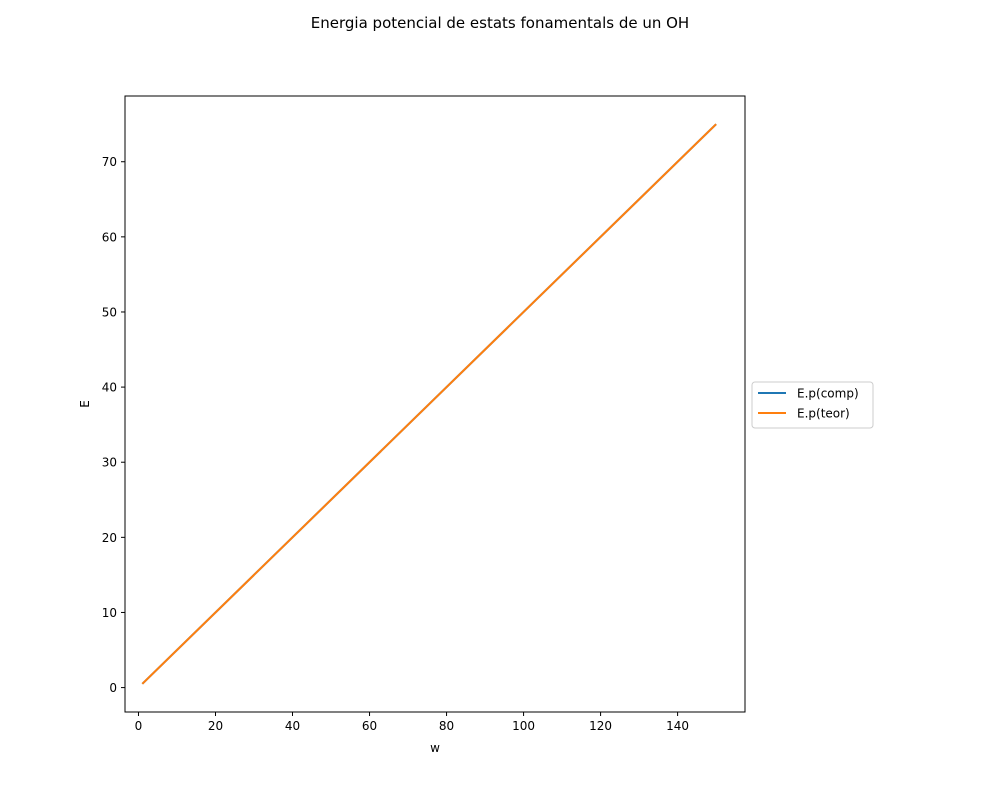  I want to click on y-tick-label: 20, so click(109, 538).